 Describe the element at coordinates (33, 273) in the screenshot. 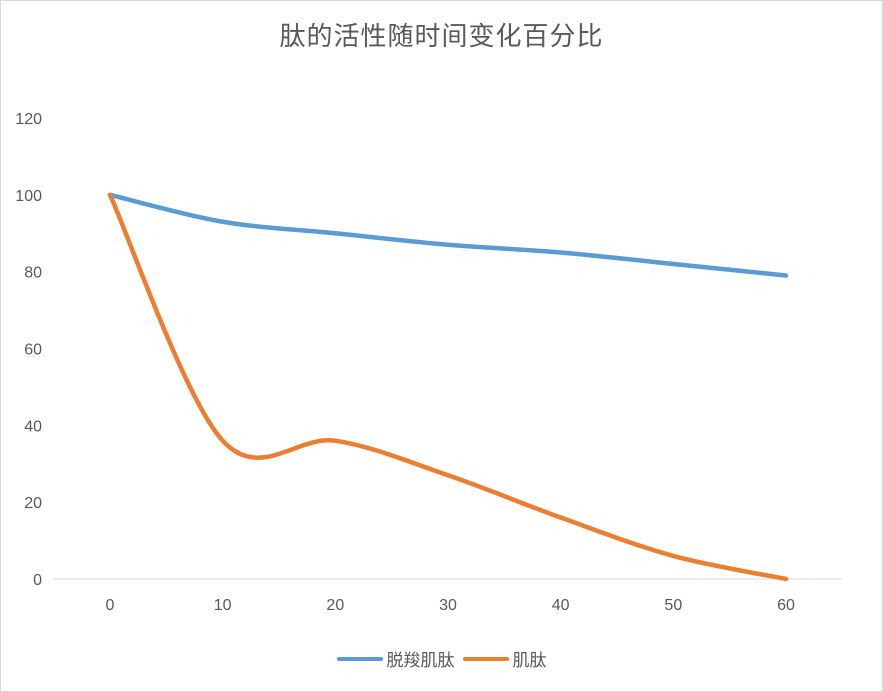

I see `y-tick-label: 80` at that location.